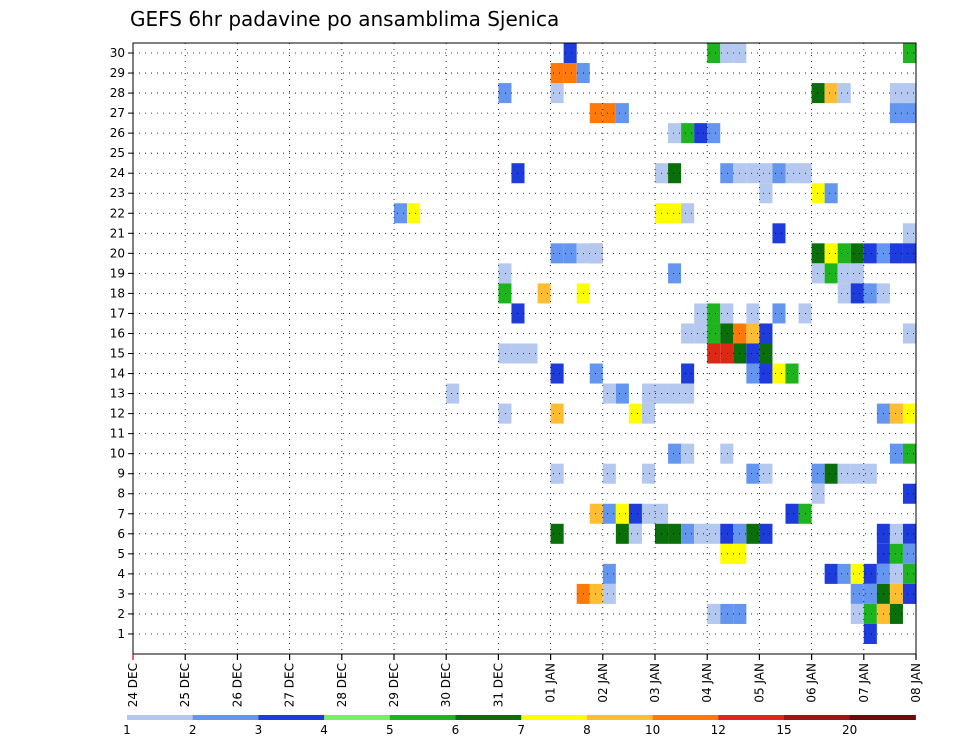 The image size is (960, 742). What do you see at coordinates (127, 730) in the screenshot?
I see `legend-label: 1` at bounding box center [127, 730].